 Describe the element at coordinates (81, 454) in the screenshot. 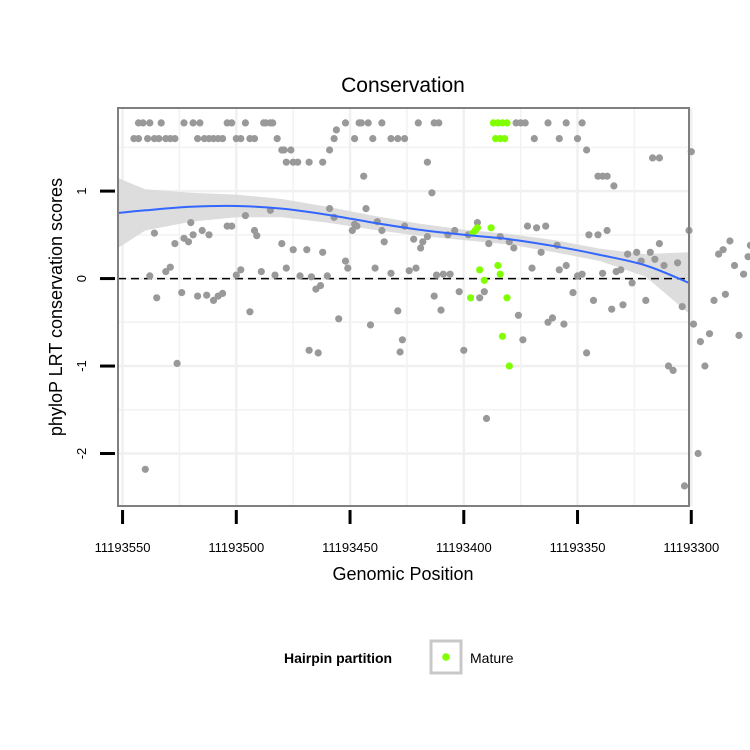

I see `y-tick-label: -2` at that location.